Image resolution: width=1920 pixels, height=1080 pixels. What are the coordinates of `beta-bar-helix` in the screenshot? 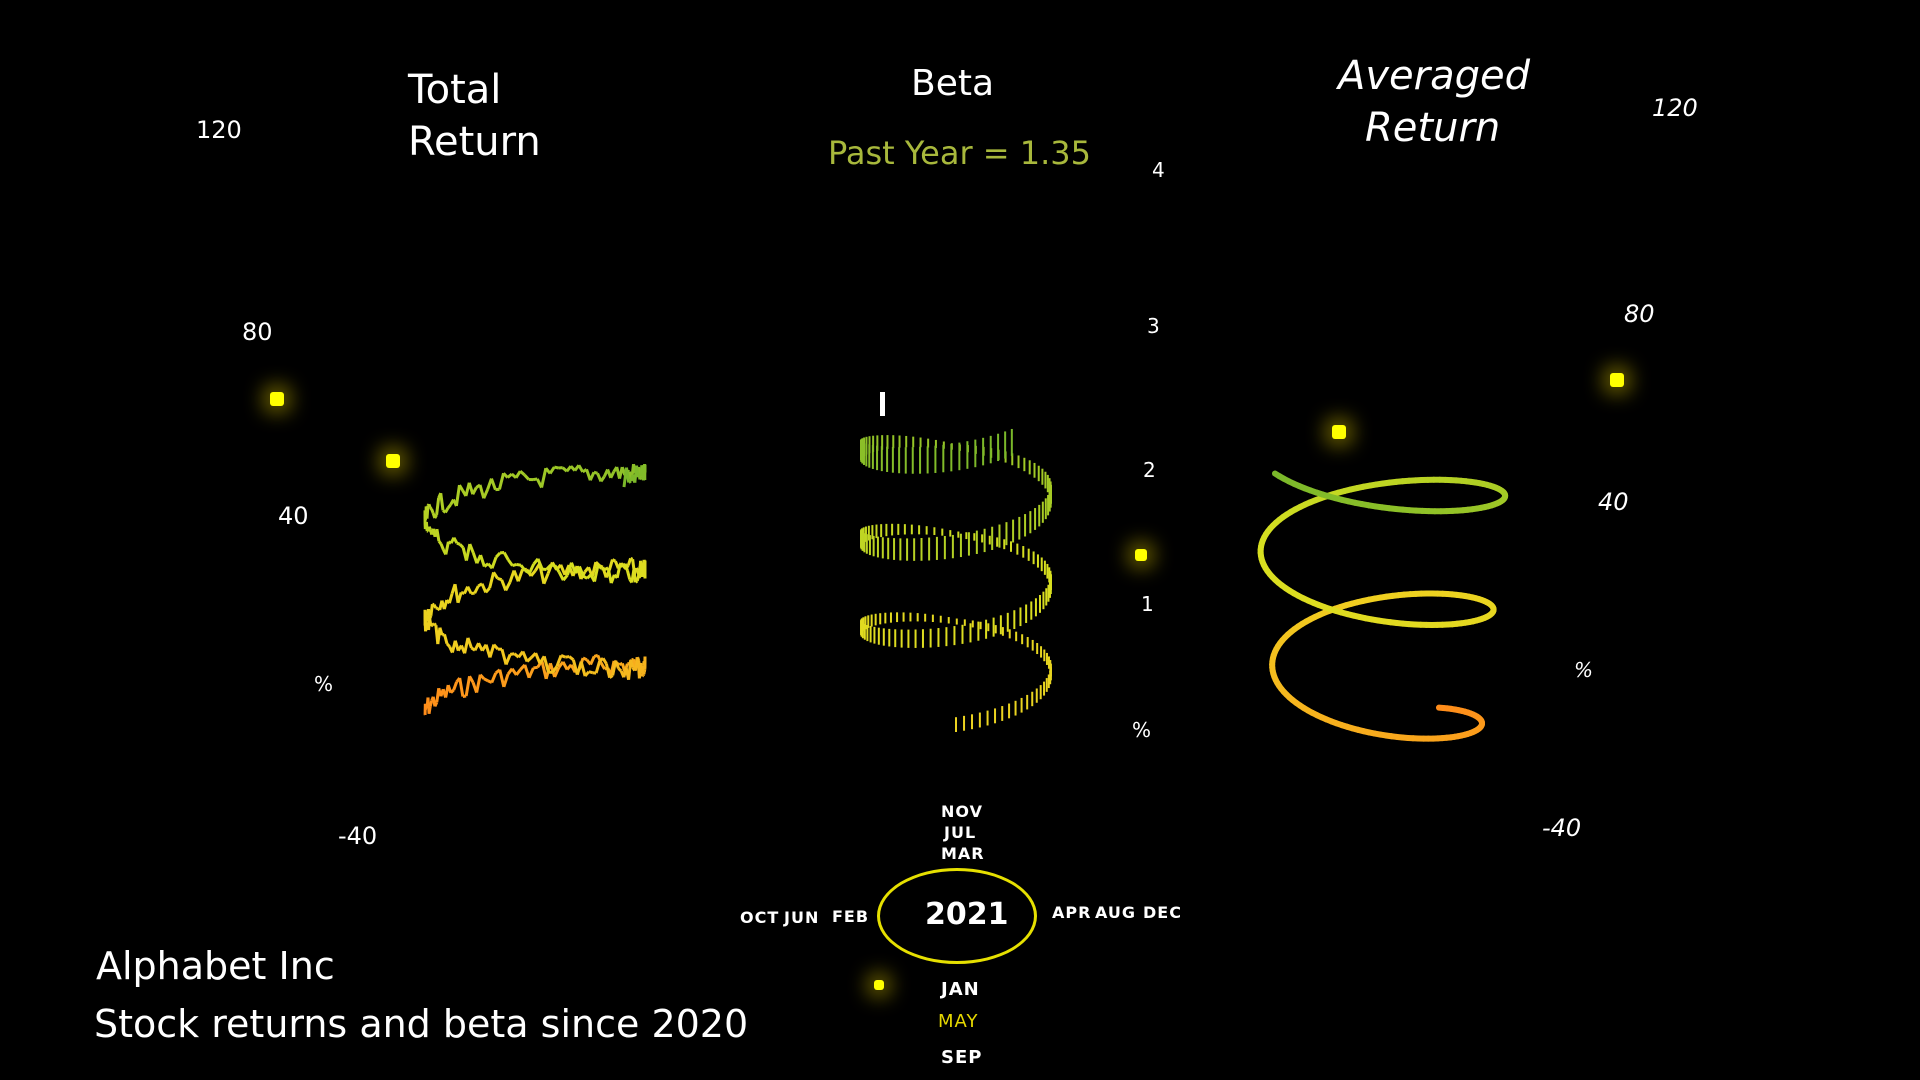 It's located at (956, 562).